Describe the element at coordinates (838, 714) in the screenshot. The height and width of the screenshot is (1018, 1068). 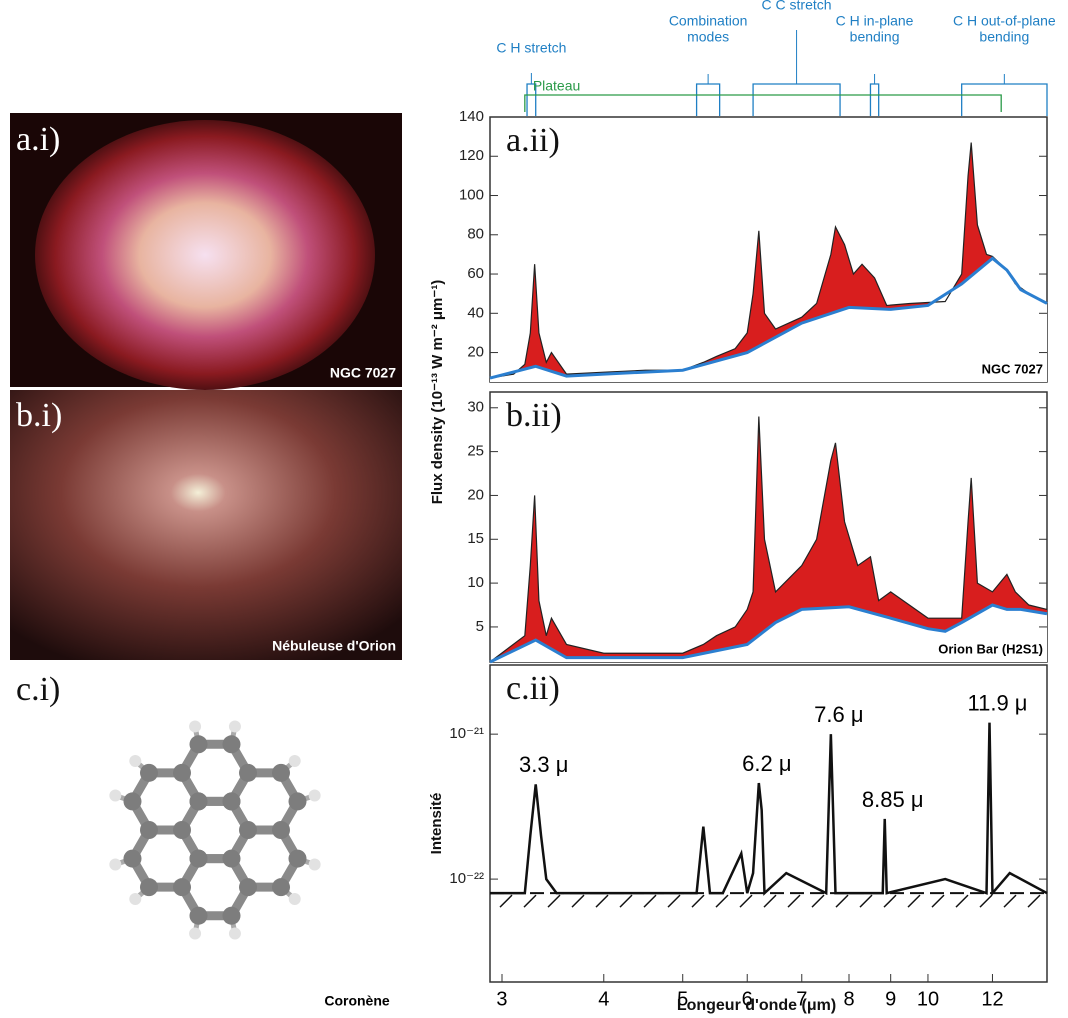
I see `peak-label: 7.6 μ` at that location.